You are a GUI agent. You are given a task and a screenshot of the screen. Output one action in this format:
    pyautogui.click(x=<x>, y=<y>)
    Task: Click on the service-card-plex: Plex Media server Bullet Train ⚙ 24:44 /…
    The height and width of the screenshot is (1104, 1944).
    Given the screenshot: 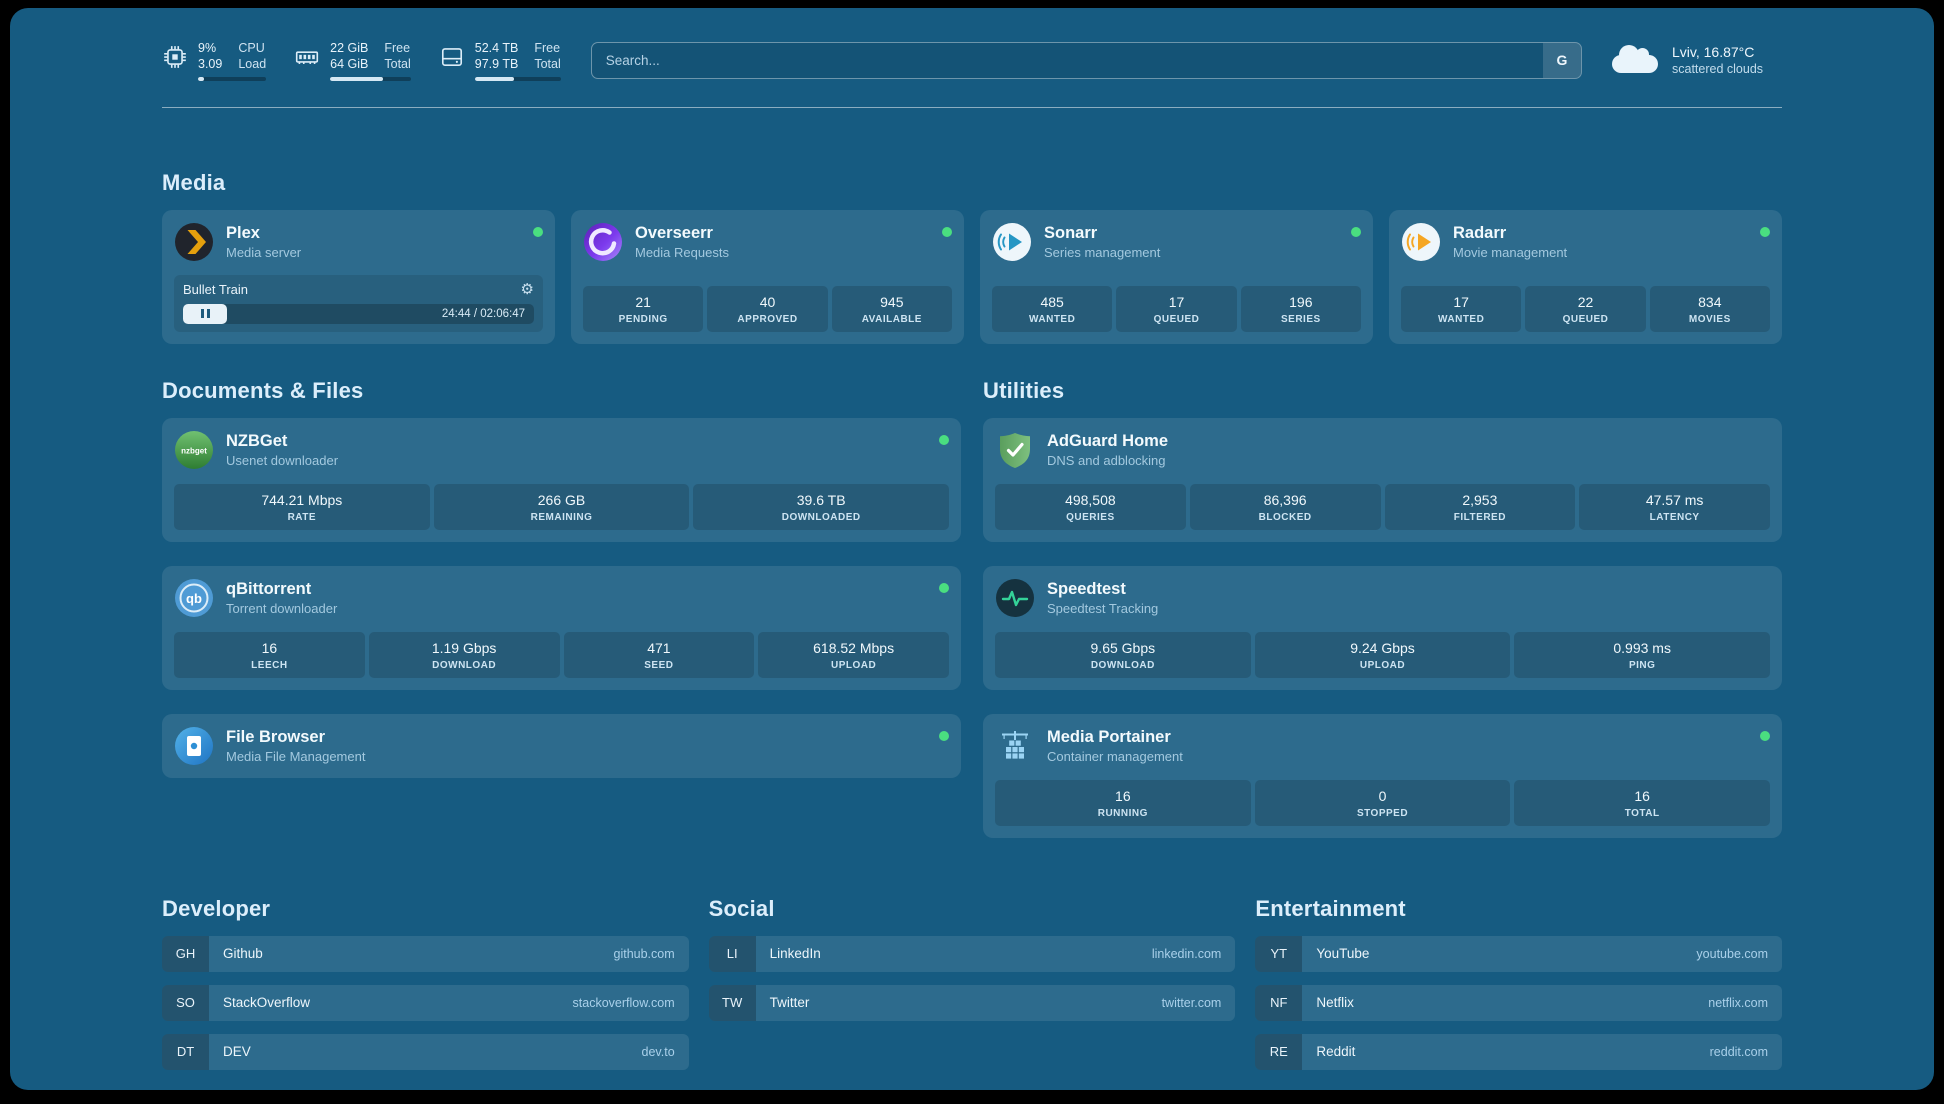 What is the action you would take?
    pyautogui.click(x=358, y=276)
    